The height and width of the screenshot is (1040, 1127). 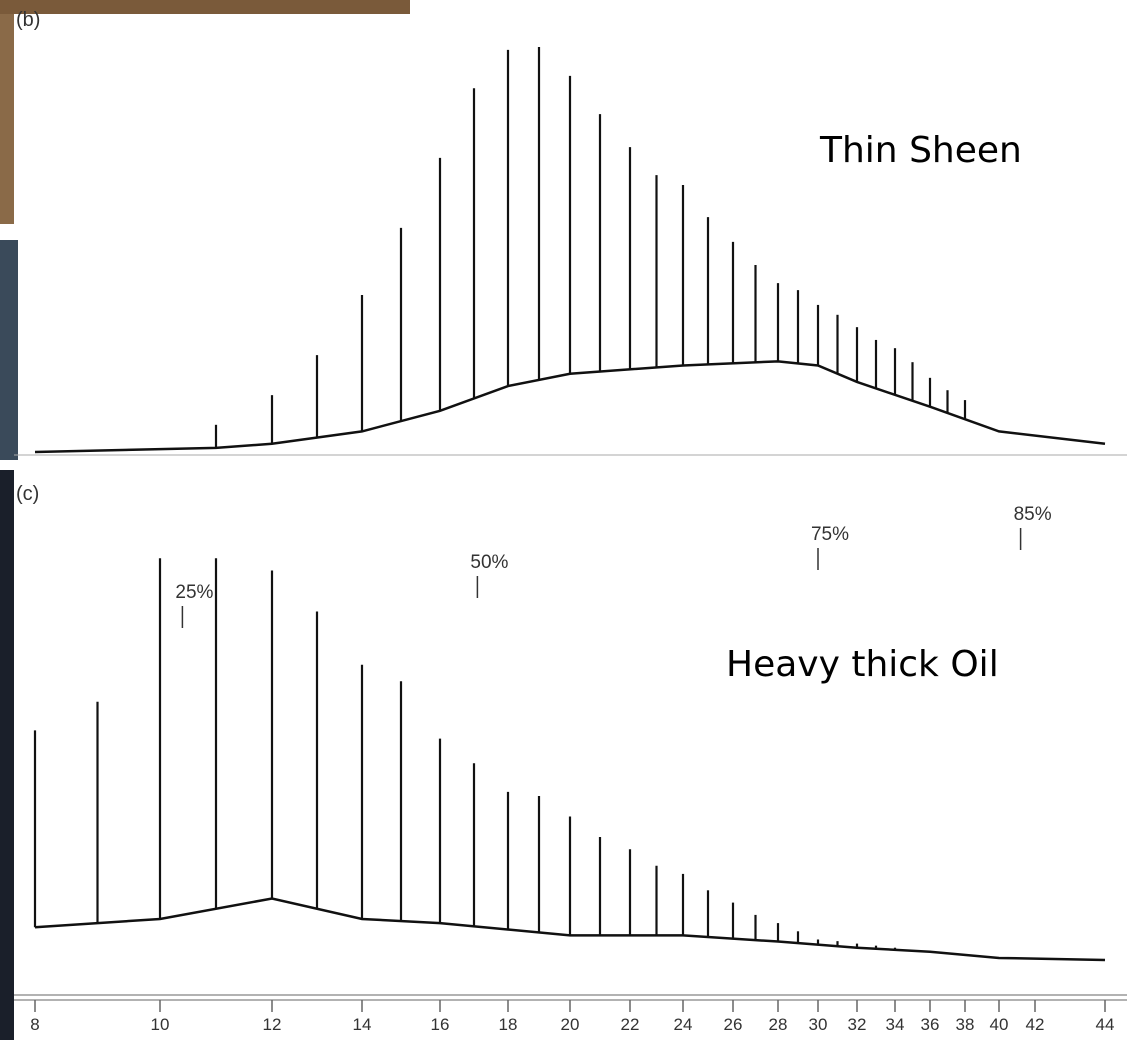 What do you see at coordinates (160, 1024) in the screenshot?
I see `x-tick-label: 10` at bounding box center [160, 1024].